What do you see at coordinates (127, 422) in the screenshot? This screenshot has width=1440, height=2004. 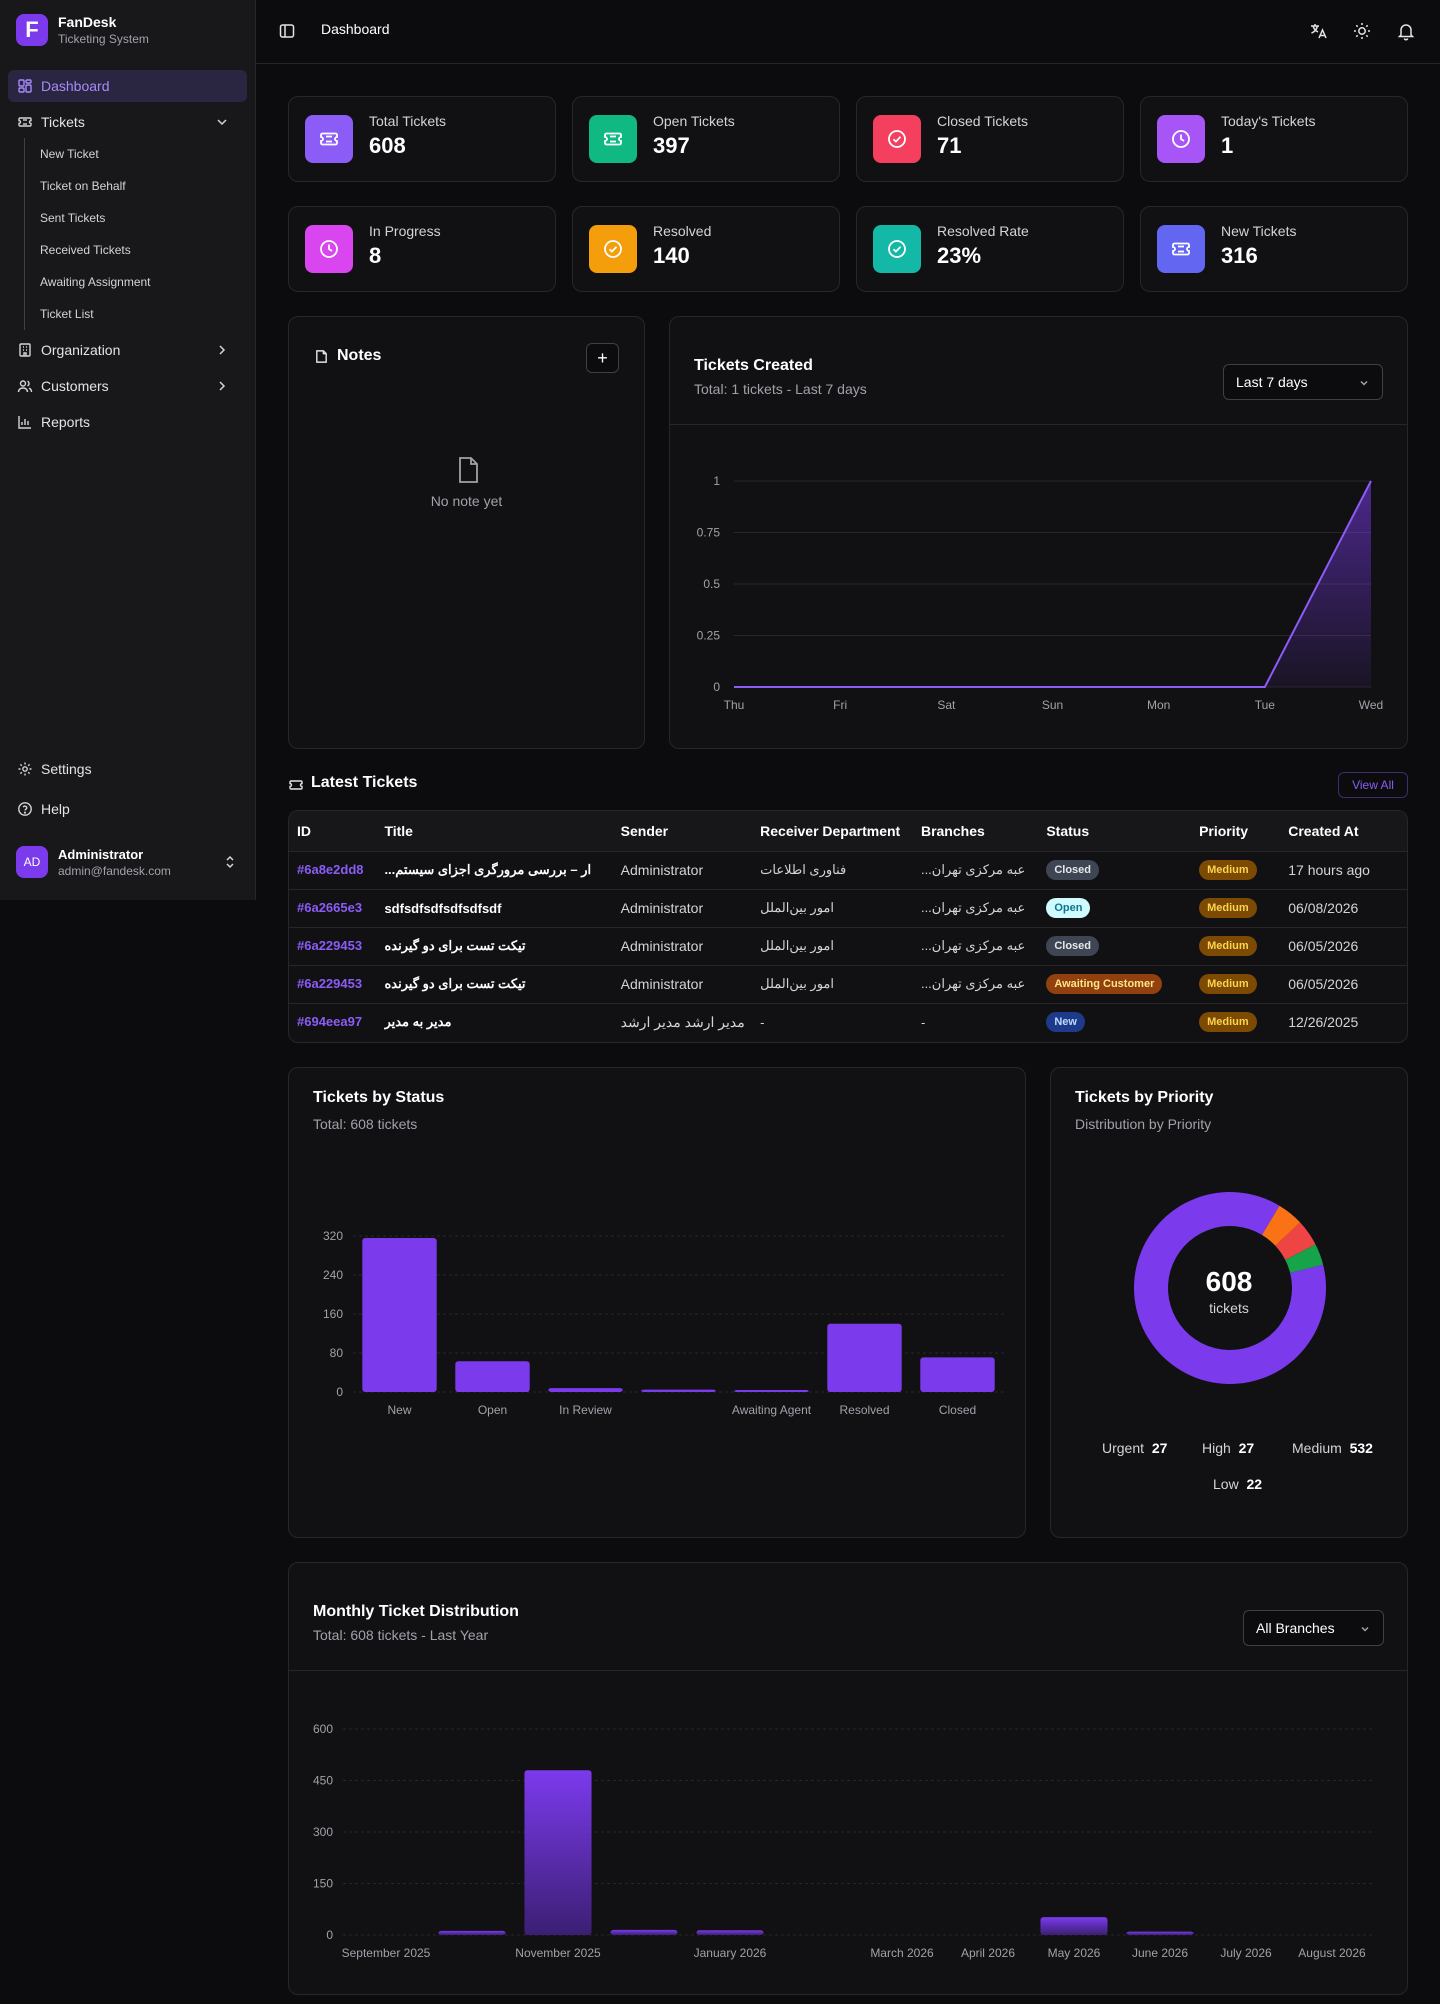 I see `sidebar-item-reports: Reports` at bounding box center [127, 422].